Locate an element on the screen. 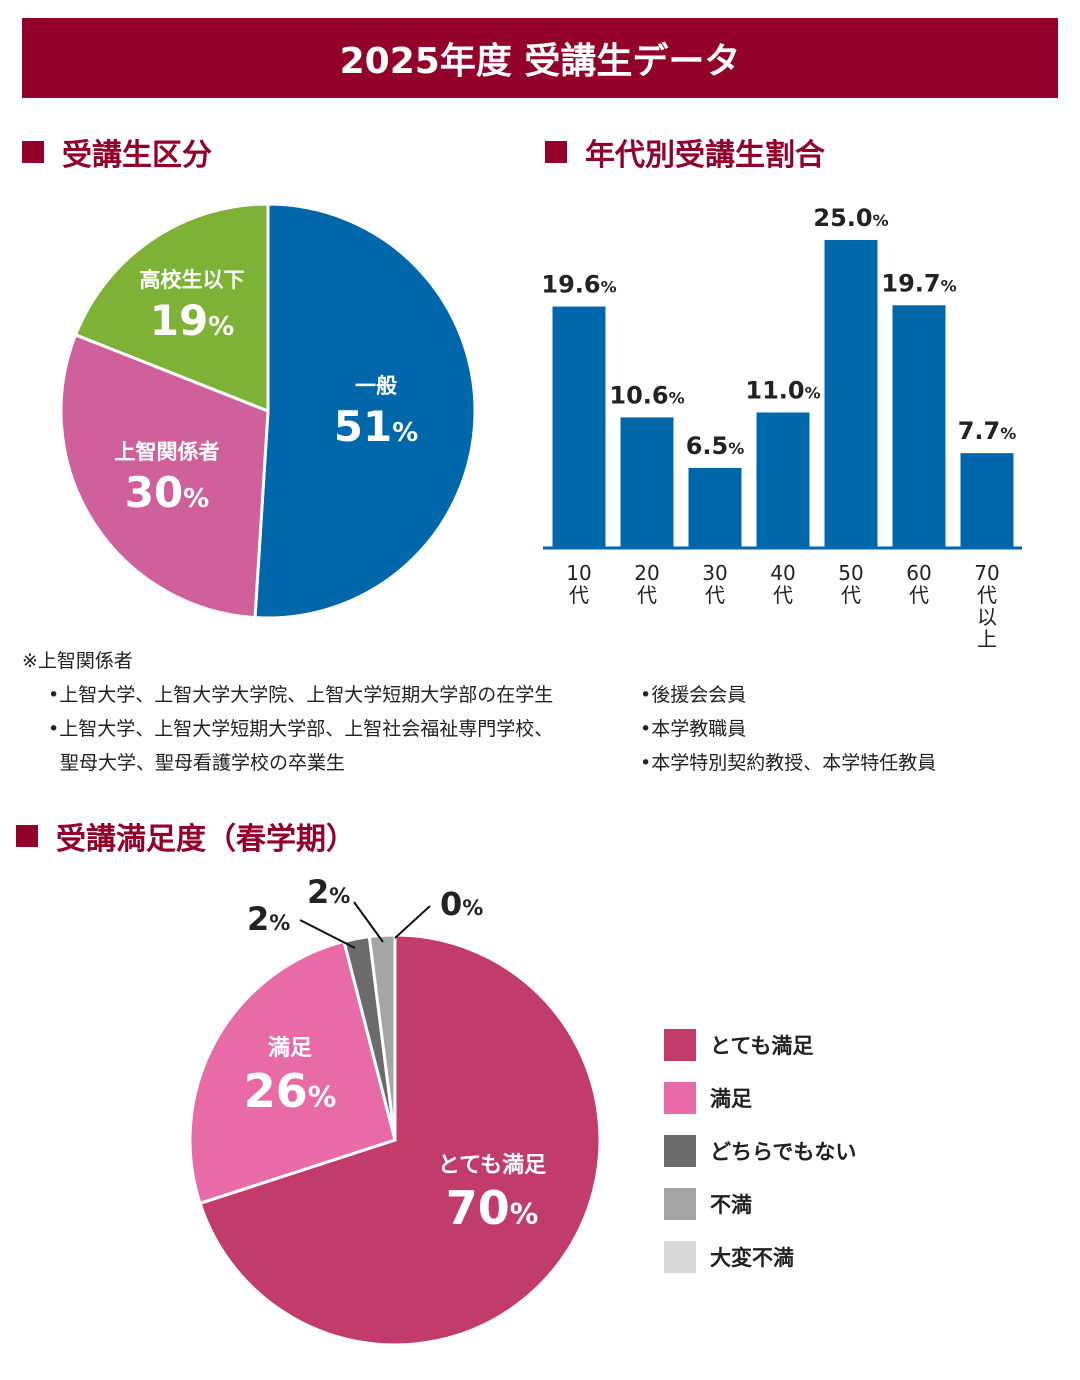 Image resolution: width=1080 pixels, height=1380 pixels. slice-label: 満足 is located at coordinates (290, 1048).